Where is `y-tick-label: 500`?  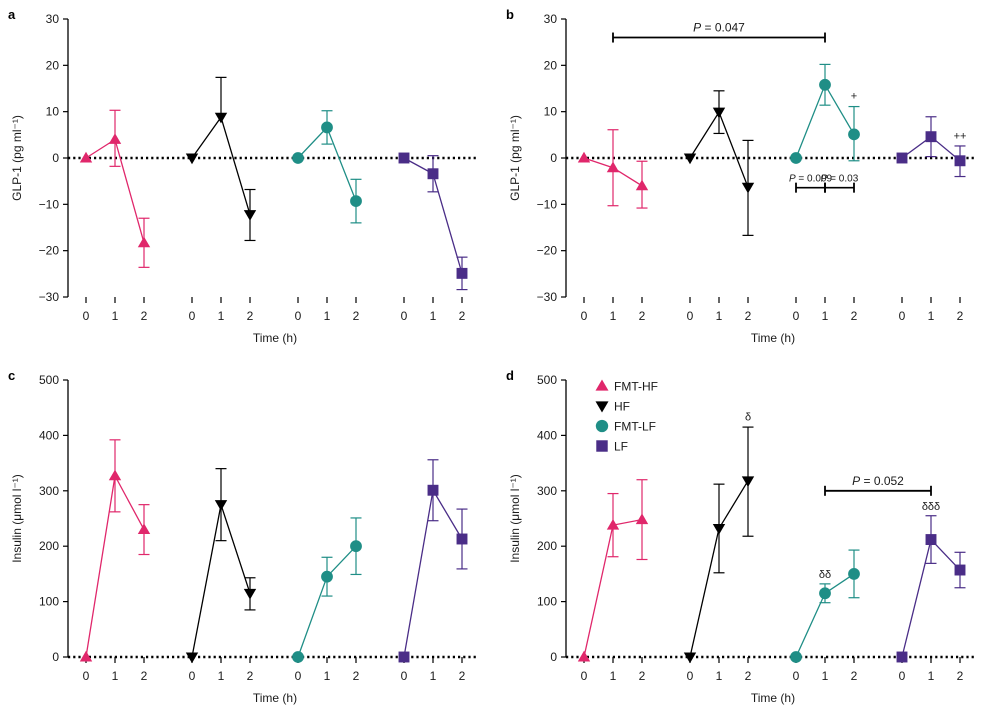
y-tick-label: 500 is located at coordinates (547, 380).